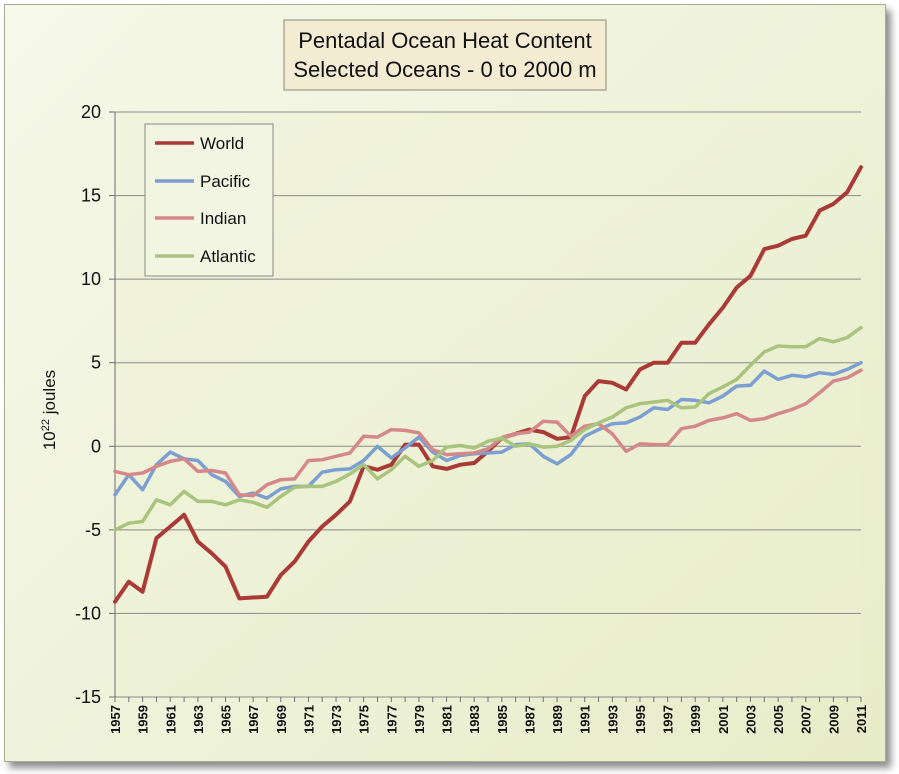 Image resolution: width=899 pixels, height=774 pixels. What do you see at coordinates (228, 256) in the screenshot?
I see `legend-label-atlantic: Atlantic` at bounding box center [228, 256].